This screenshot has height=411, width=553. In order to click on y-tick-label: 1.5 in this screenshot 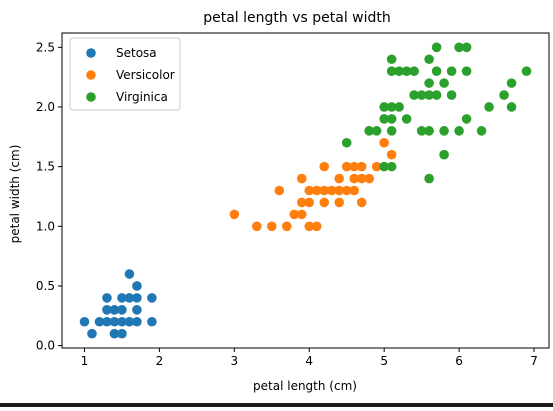, I will do `click(45, 167)`.